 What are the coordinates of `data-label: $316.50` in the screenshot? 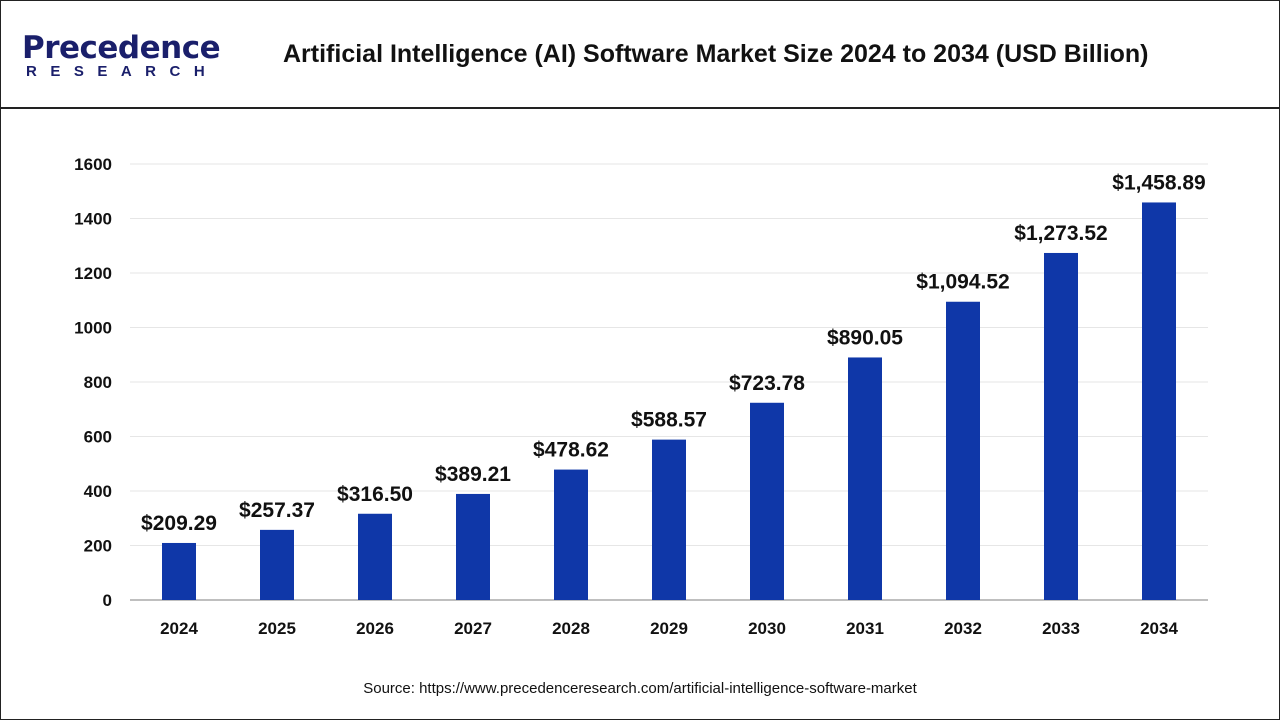 It's located at (375, 494).